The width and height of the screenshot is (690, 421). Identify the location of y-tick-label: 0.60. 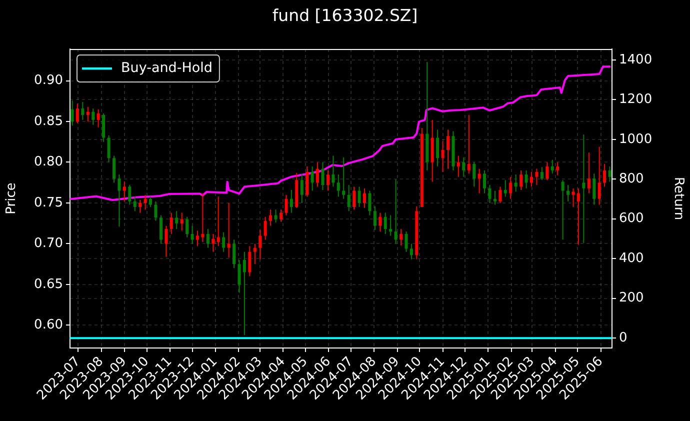
(48, 325).